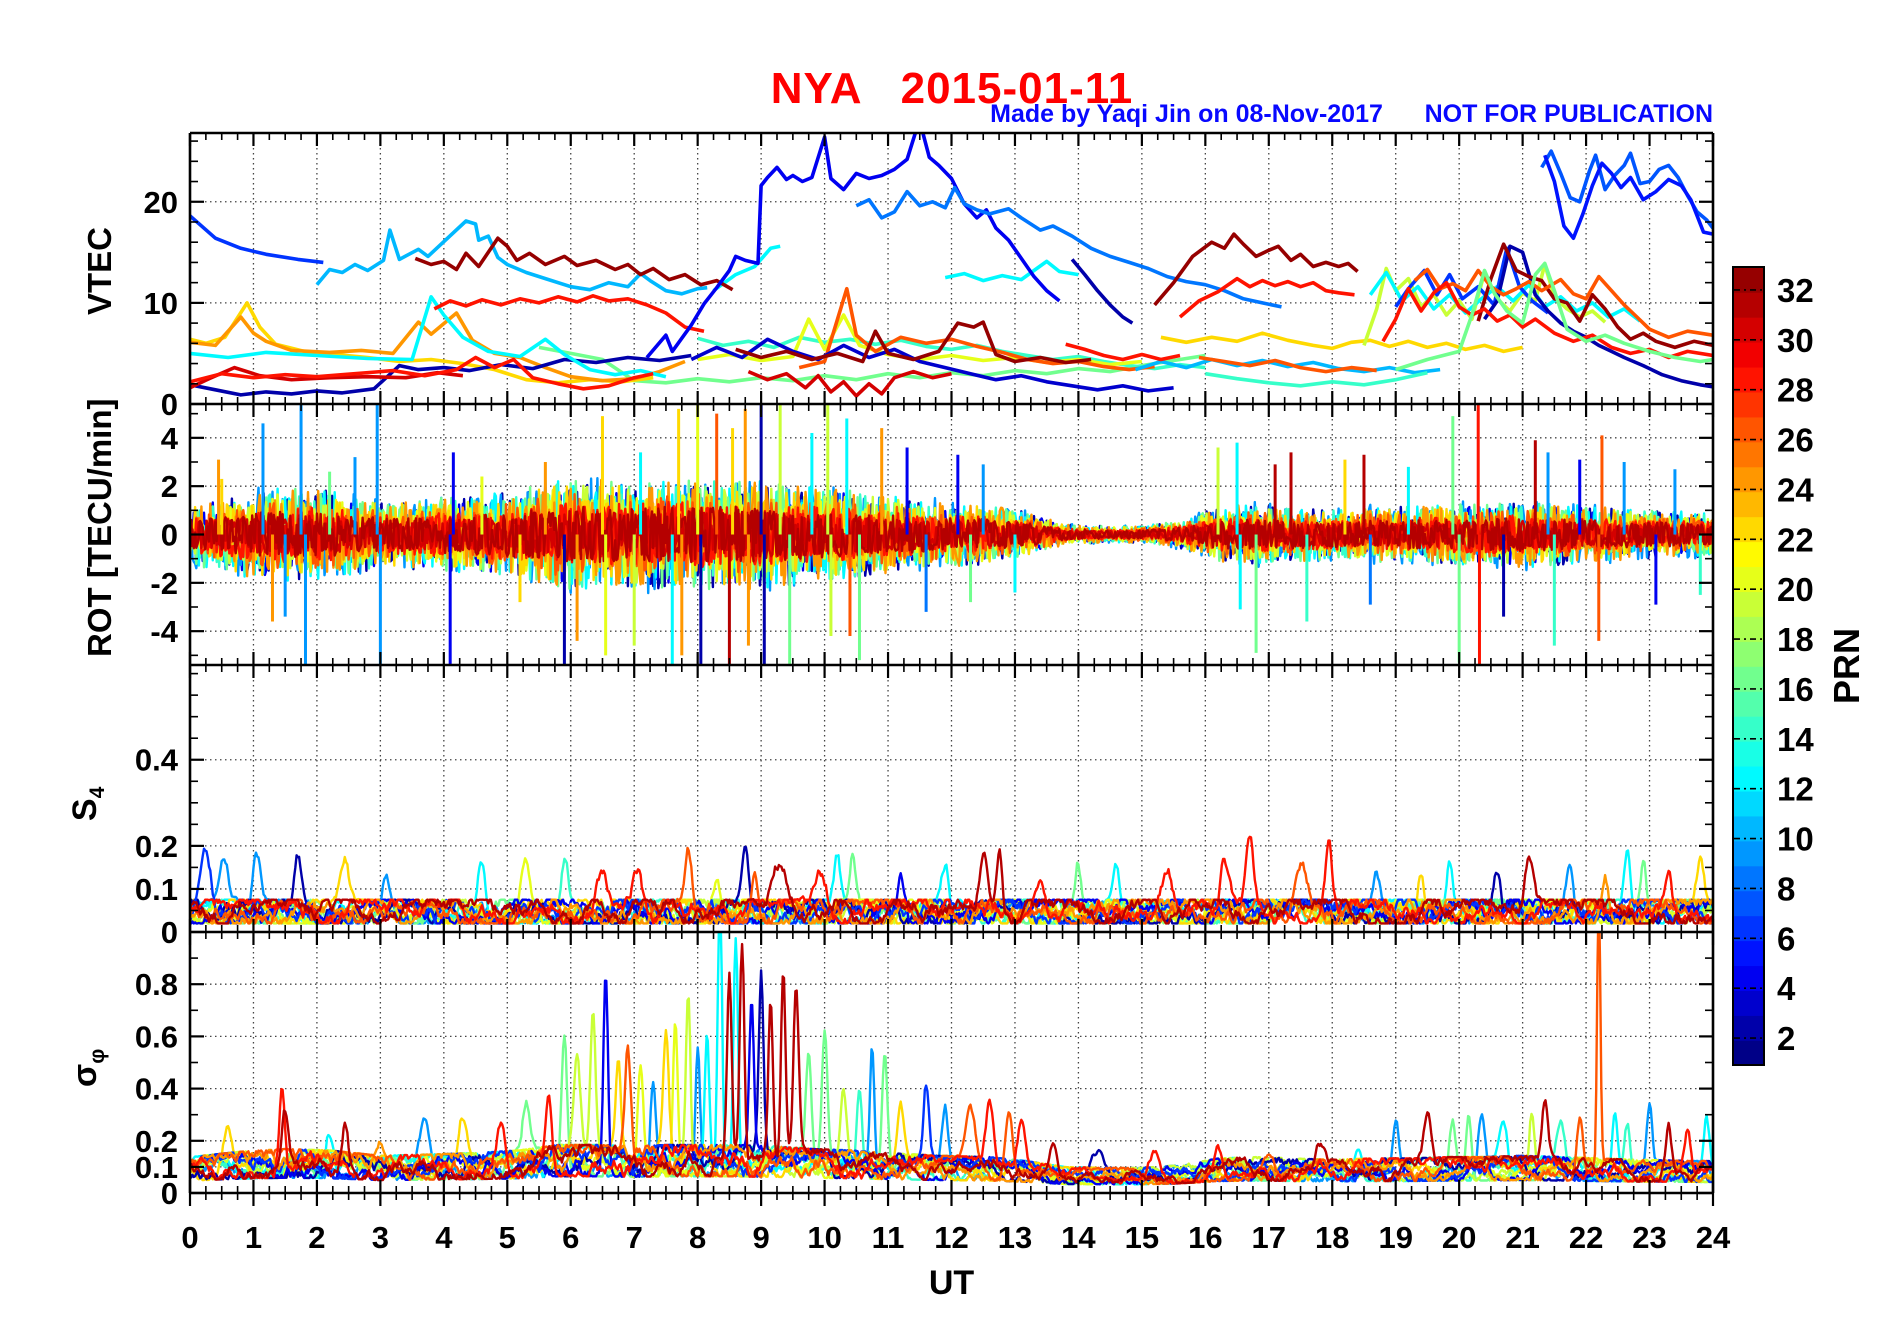 This screenshot has height=1330, width=1904. What do you see at coordinates (253, 1237) in the screenshot?
I see `svg-text: 1` at bounding box center [253, 1237].